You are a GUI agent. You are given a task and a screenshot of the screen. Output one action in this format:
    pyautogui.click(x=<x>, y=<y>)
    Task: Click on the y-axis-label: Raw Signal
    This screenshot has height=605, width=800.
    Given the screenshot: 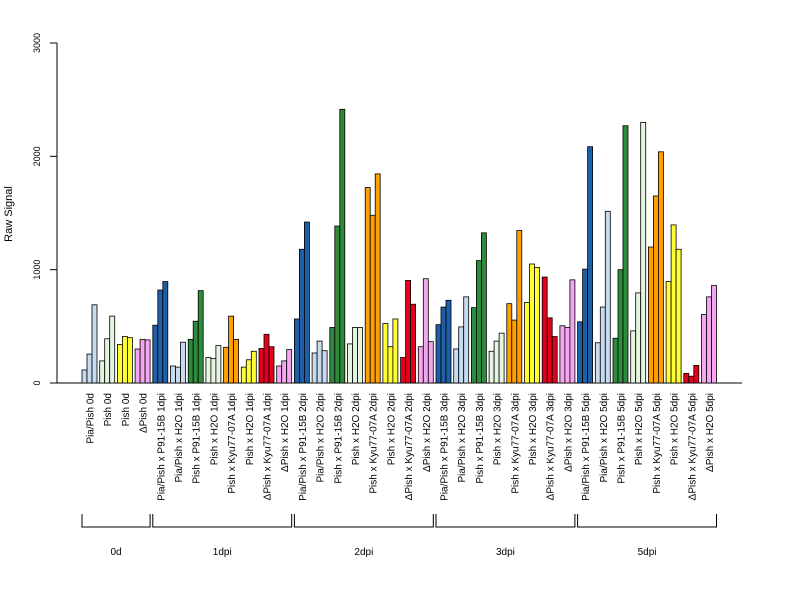 What is the action you would take?
    pyautogui.click(x=9, y=214)
    